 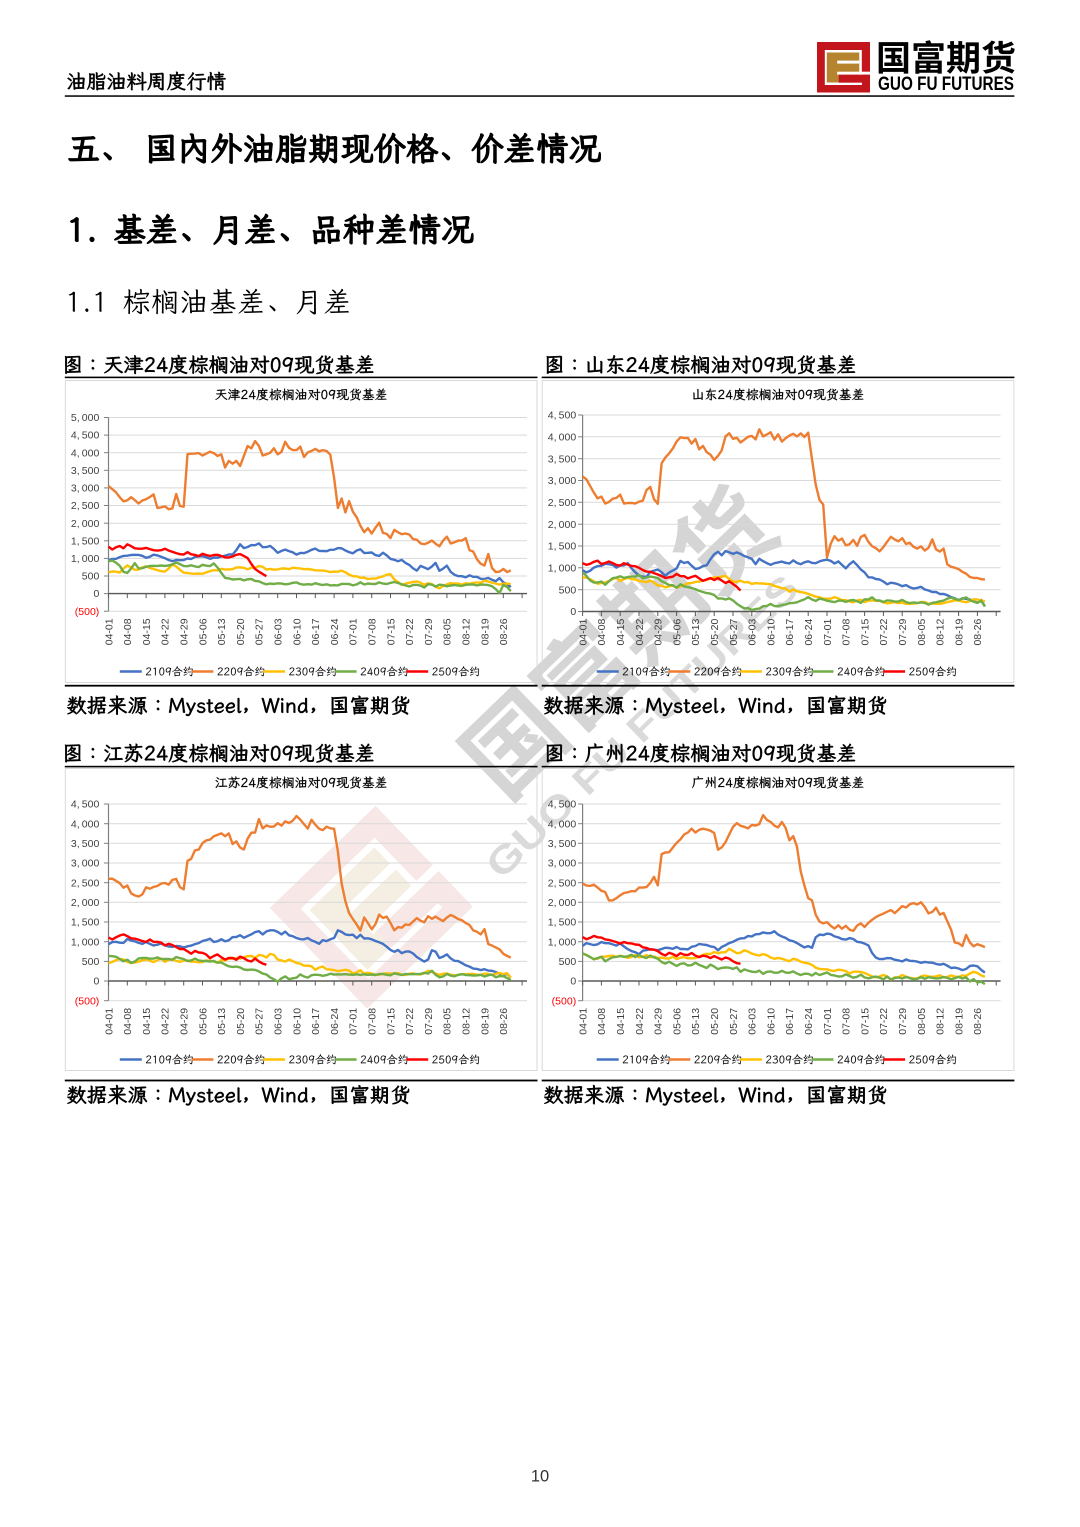 What do you see at coordinates (540, 1477) in the screenshot?
I see `svg-text: 10` at bounding box center [540, 1477].